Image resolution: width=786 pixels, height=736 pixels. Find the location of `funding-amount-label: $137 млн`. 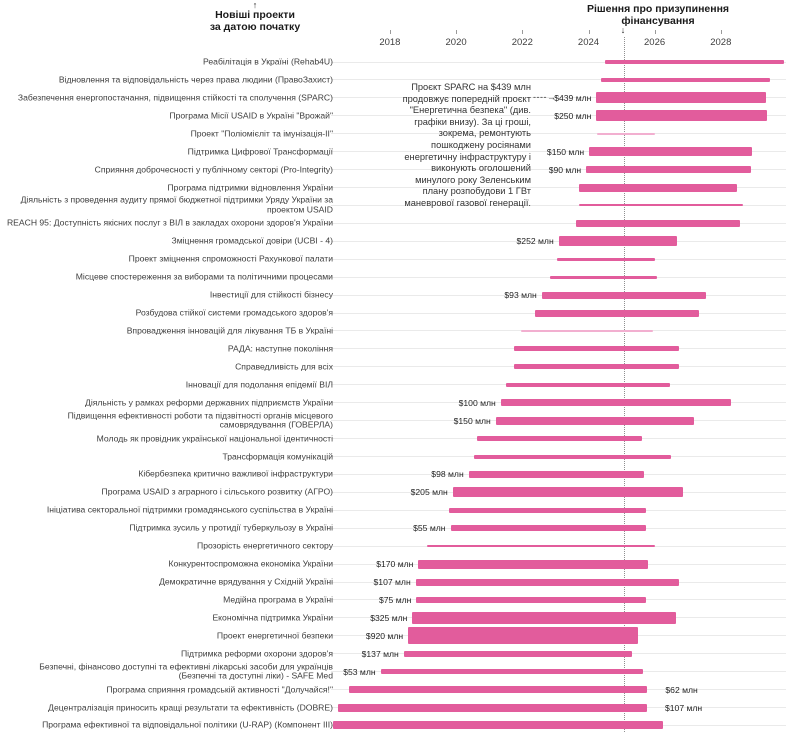

funding-amount-label: $137 млн is located at coordinates (380, 653).